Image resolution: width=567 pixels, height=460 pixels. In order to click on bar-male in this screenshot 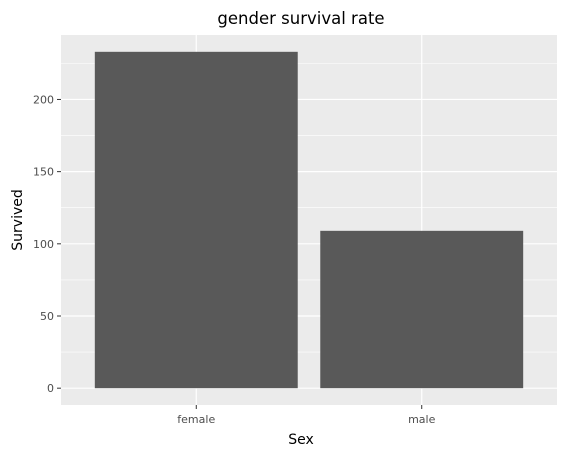, I will do `click(422, 309)`.